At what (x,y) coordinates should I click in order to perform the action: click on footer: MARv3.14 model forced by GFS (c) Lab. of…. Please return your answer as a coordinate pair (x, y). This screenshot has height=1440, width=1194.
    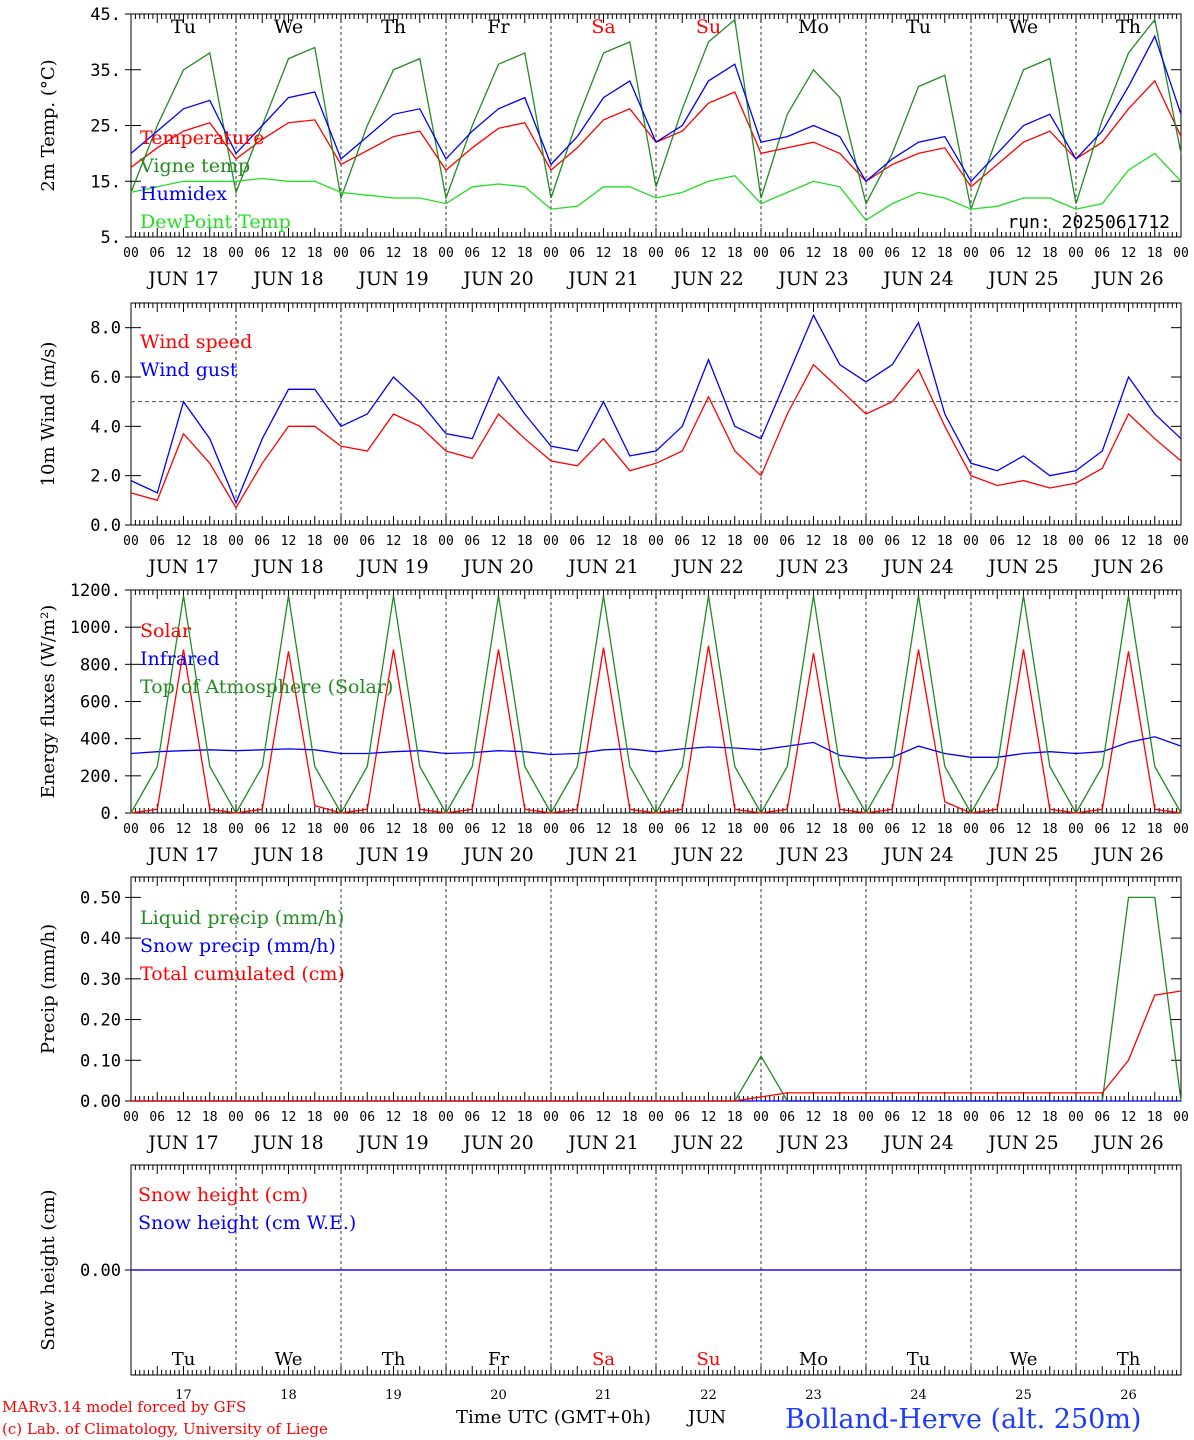
    Looking at the image, I should click on (571, 1418).